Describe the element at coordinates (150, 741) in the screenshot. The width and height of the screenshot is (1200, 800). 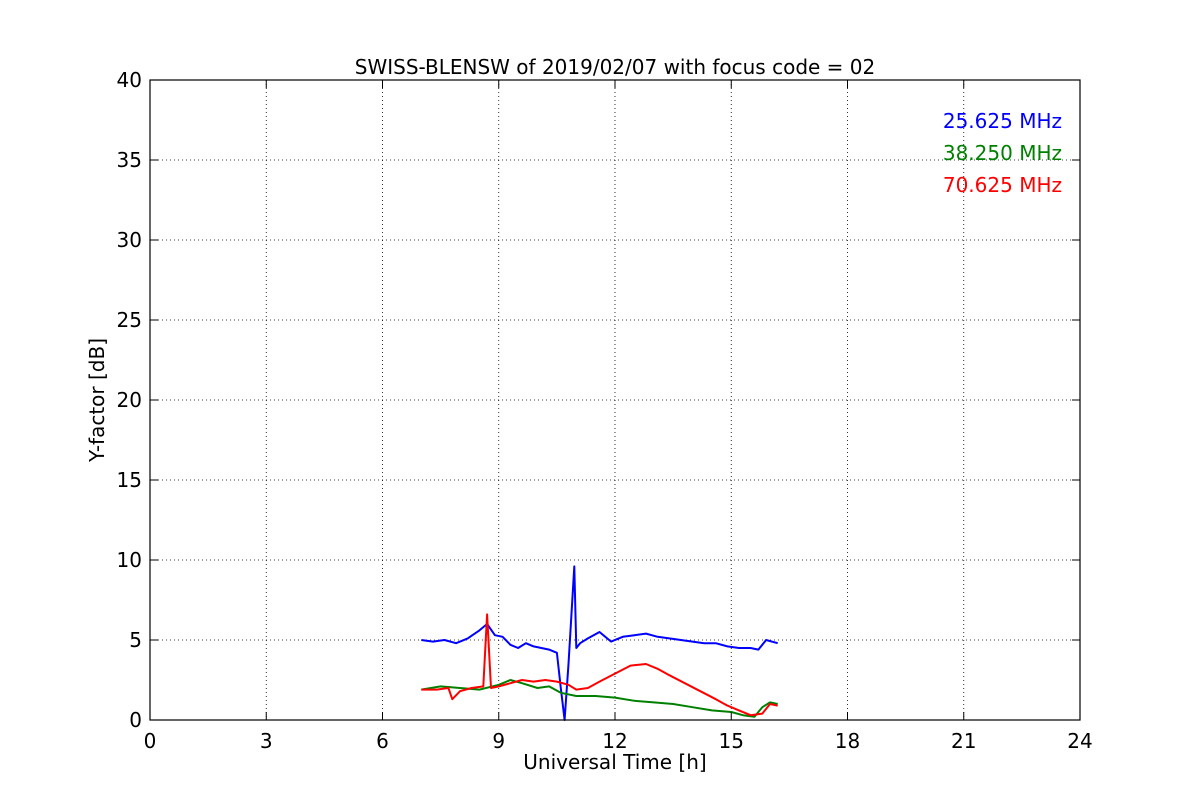
I see `x-tick-label: 0` at that location.